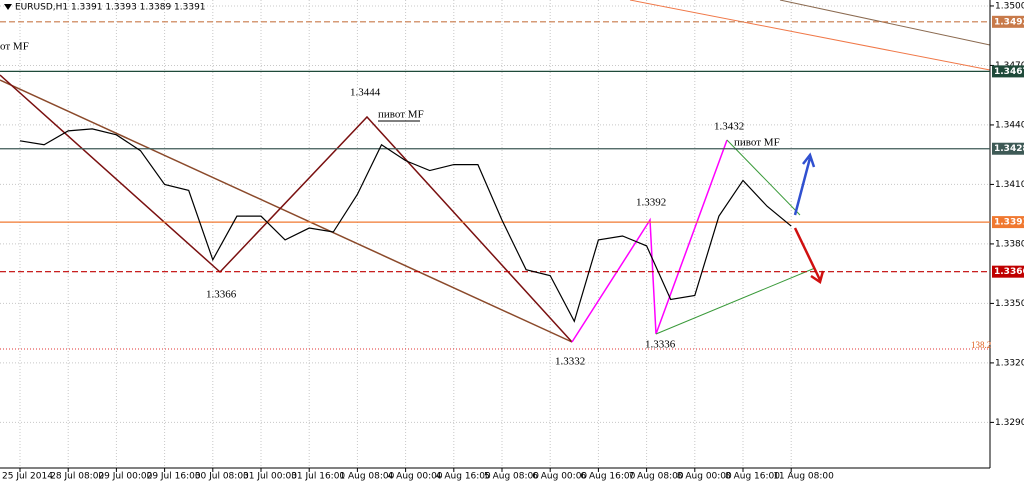  Describe the element at coordinates (511, 477) in the screenshot. I see `x-tick-label: 5 Aug 08:00` at that location.